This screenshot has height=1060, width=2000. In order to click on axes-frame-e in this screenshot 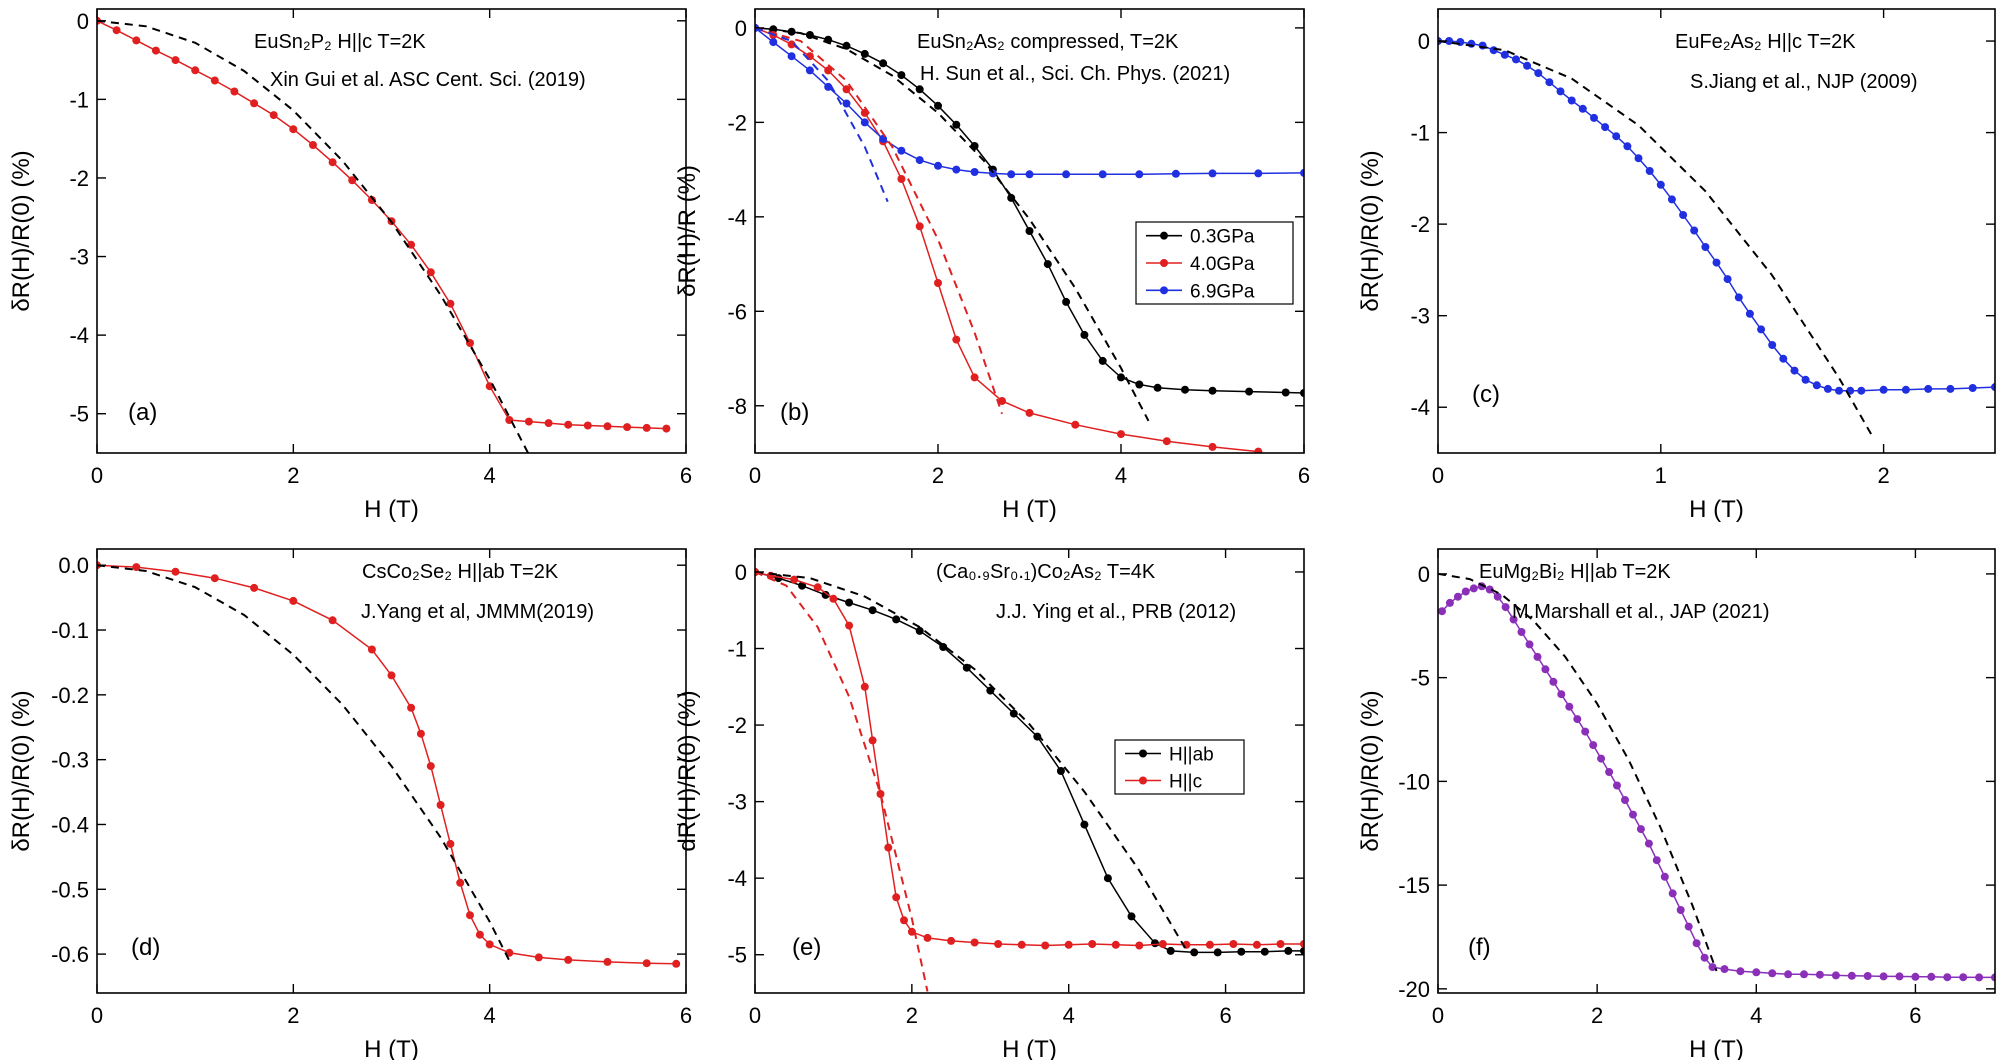, I will do `click(1029, 771)`.